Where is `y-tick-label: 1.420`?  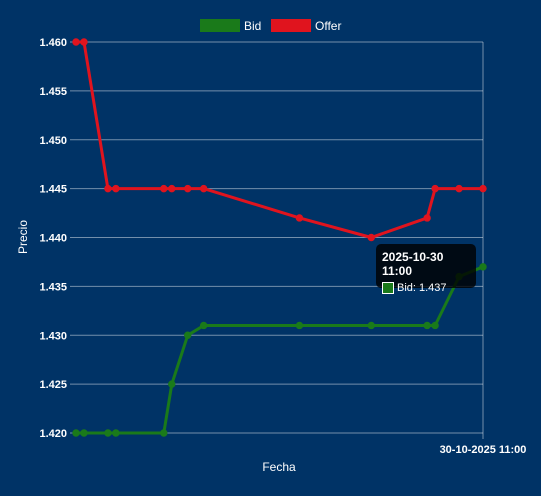
y-tick-label: 1.420 is located at coordinates (53, 434).